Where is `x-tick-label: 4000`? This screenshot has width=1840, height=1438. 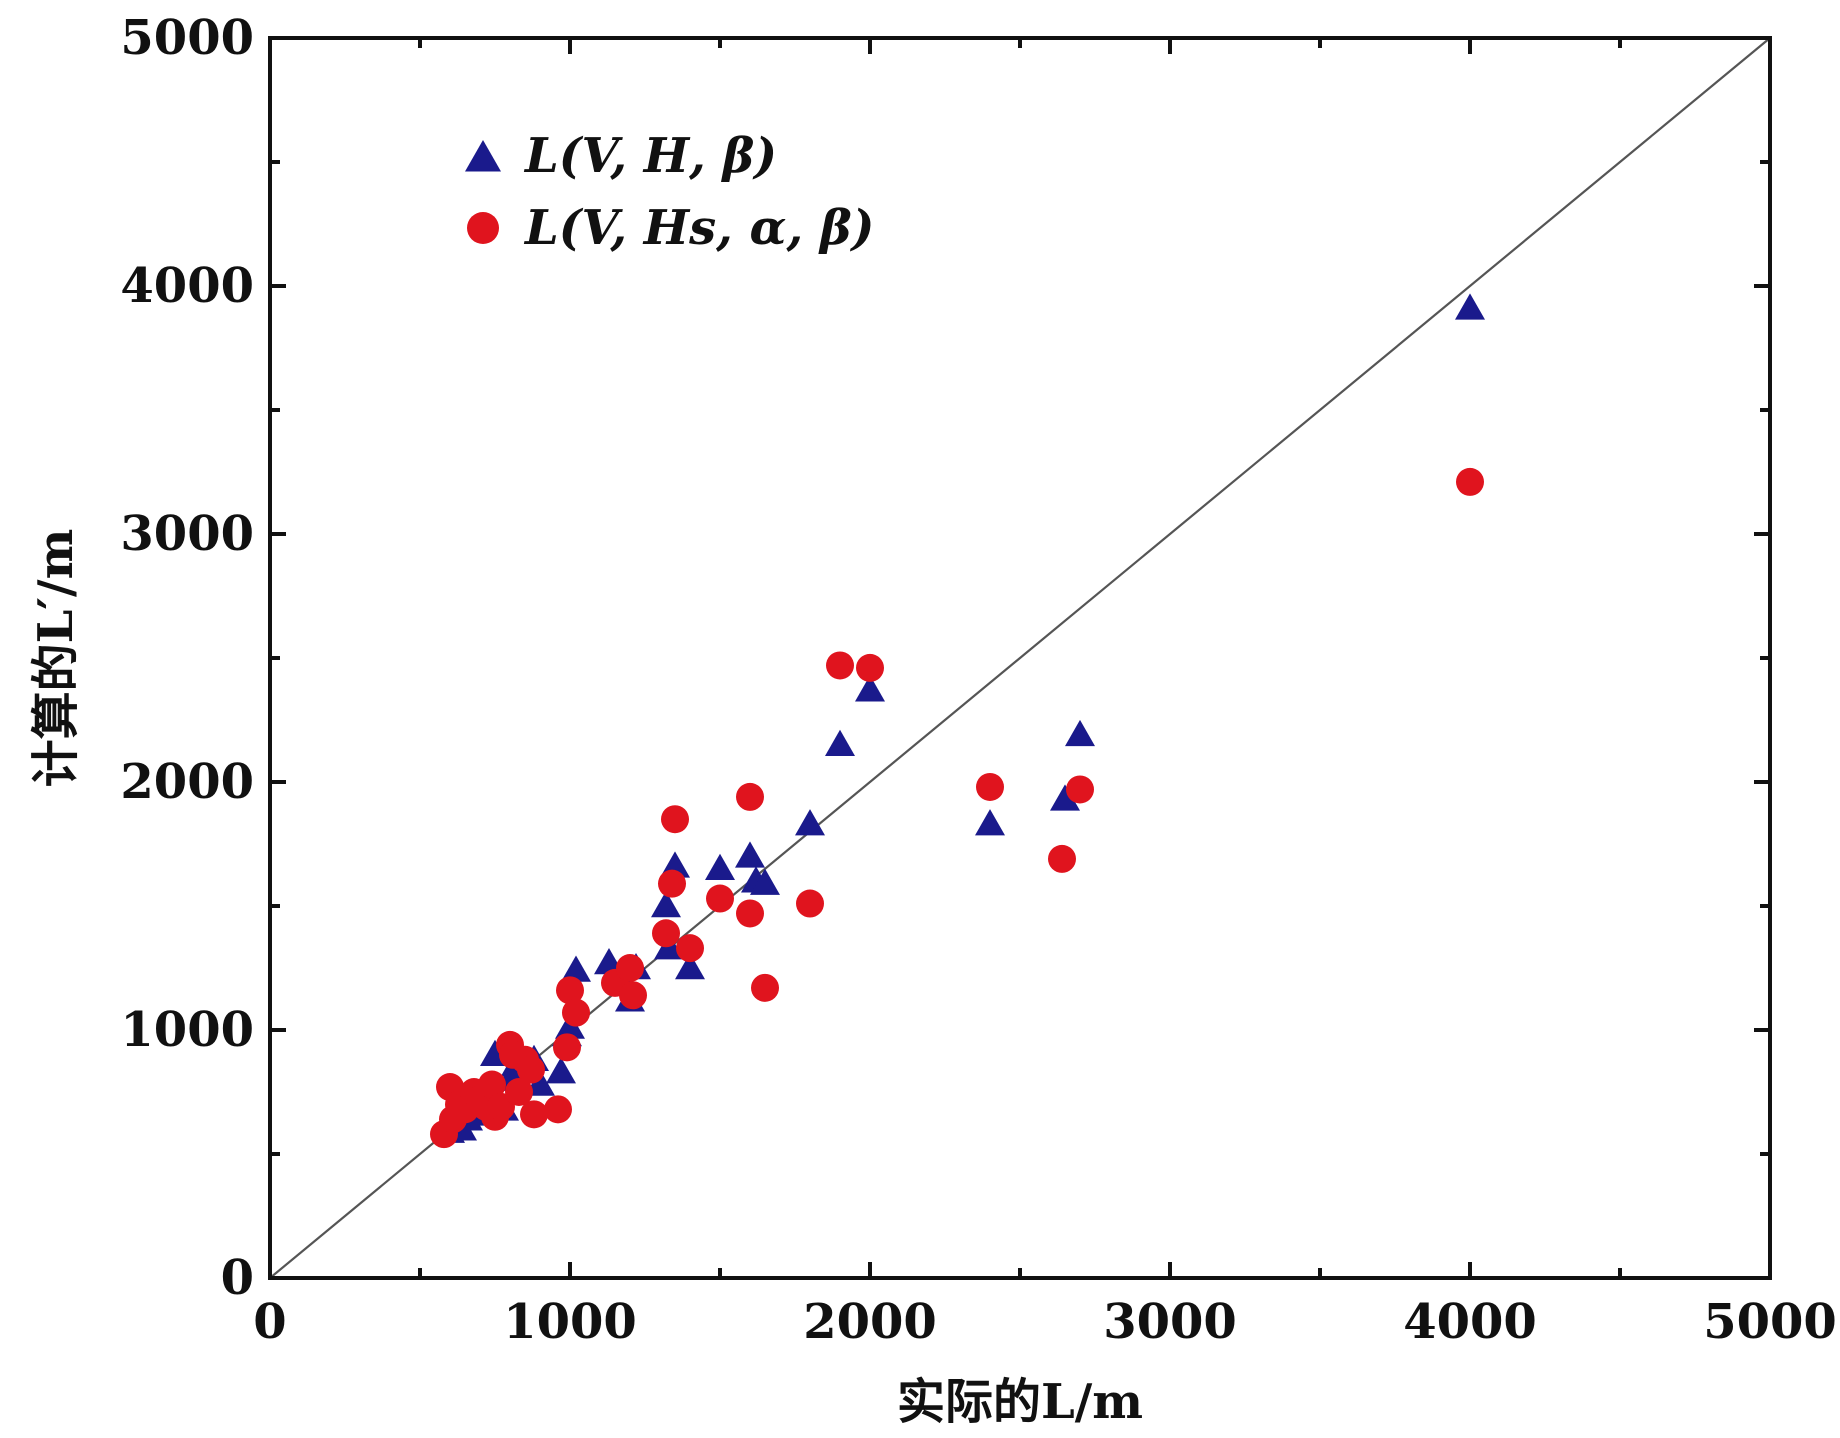 x-tick-label: 4000 is located at coordinates (1470, 1322).